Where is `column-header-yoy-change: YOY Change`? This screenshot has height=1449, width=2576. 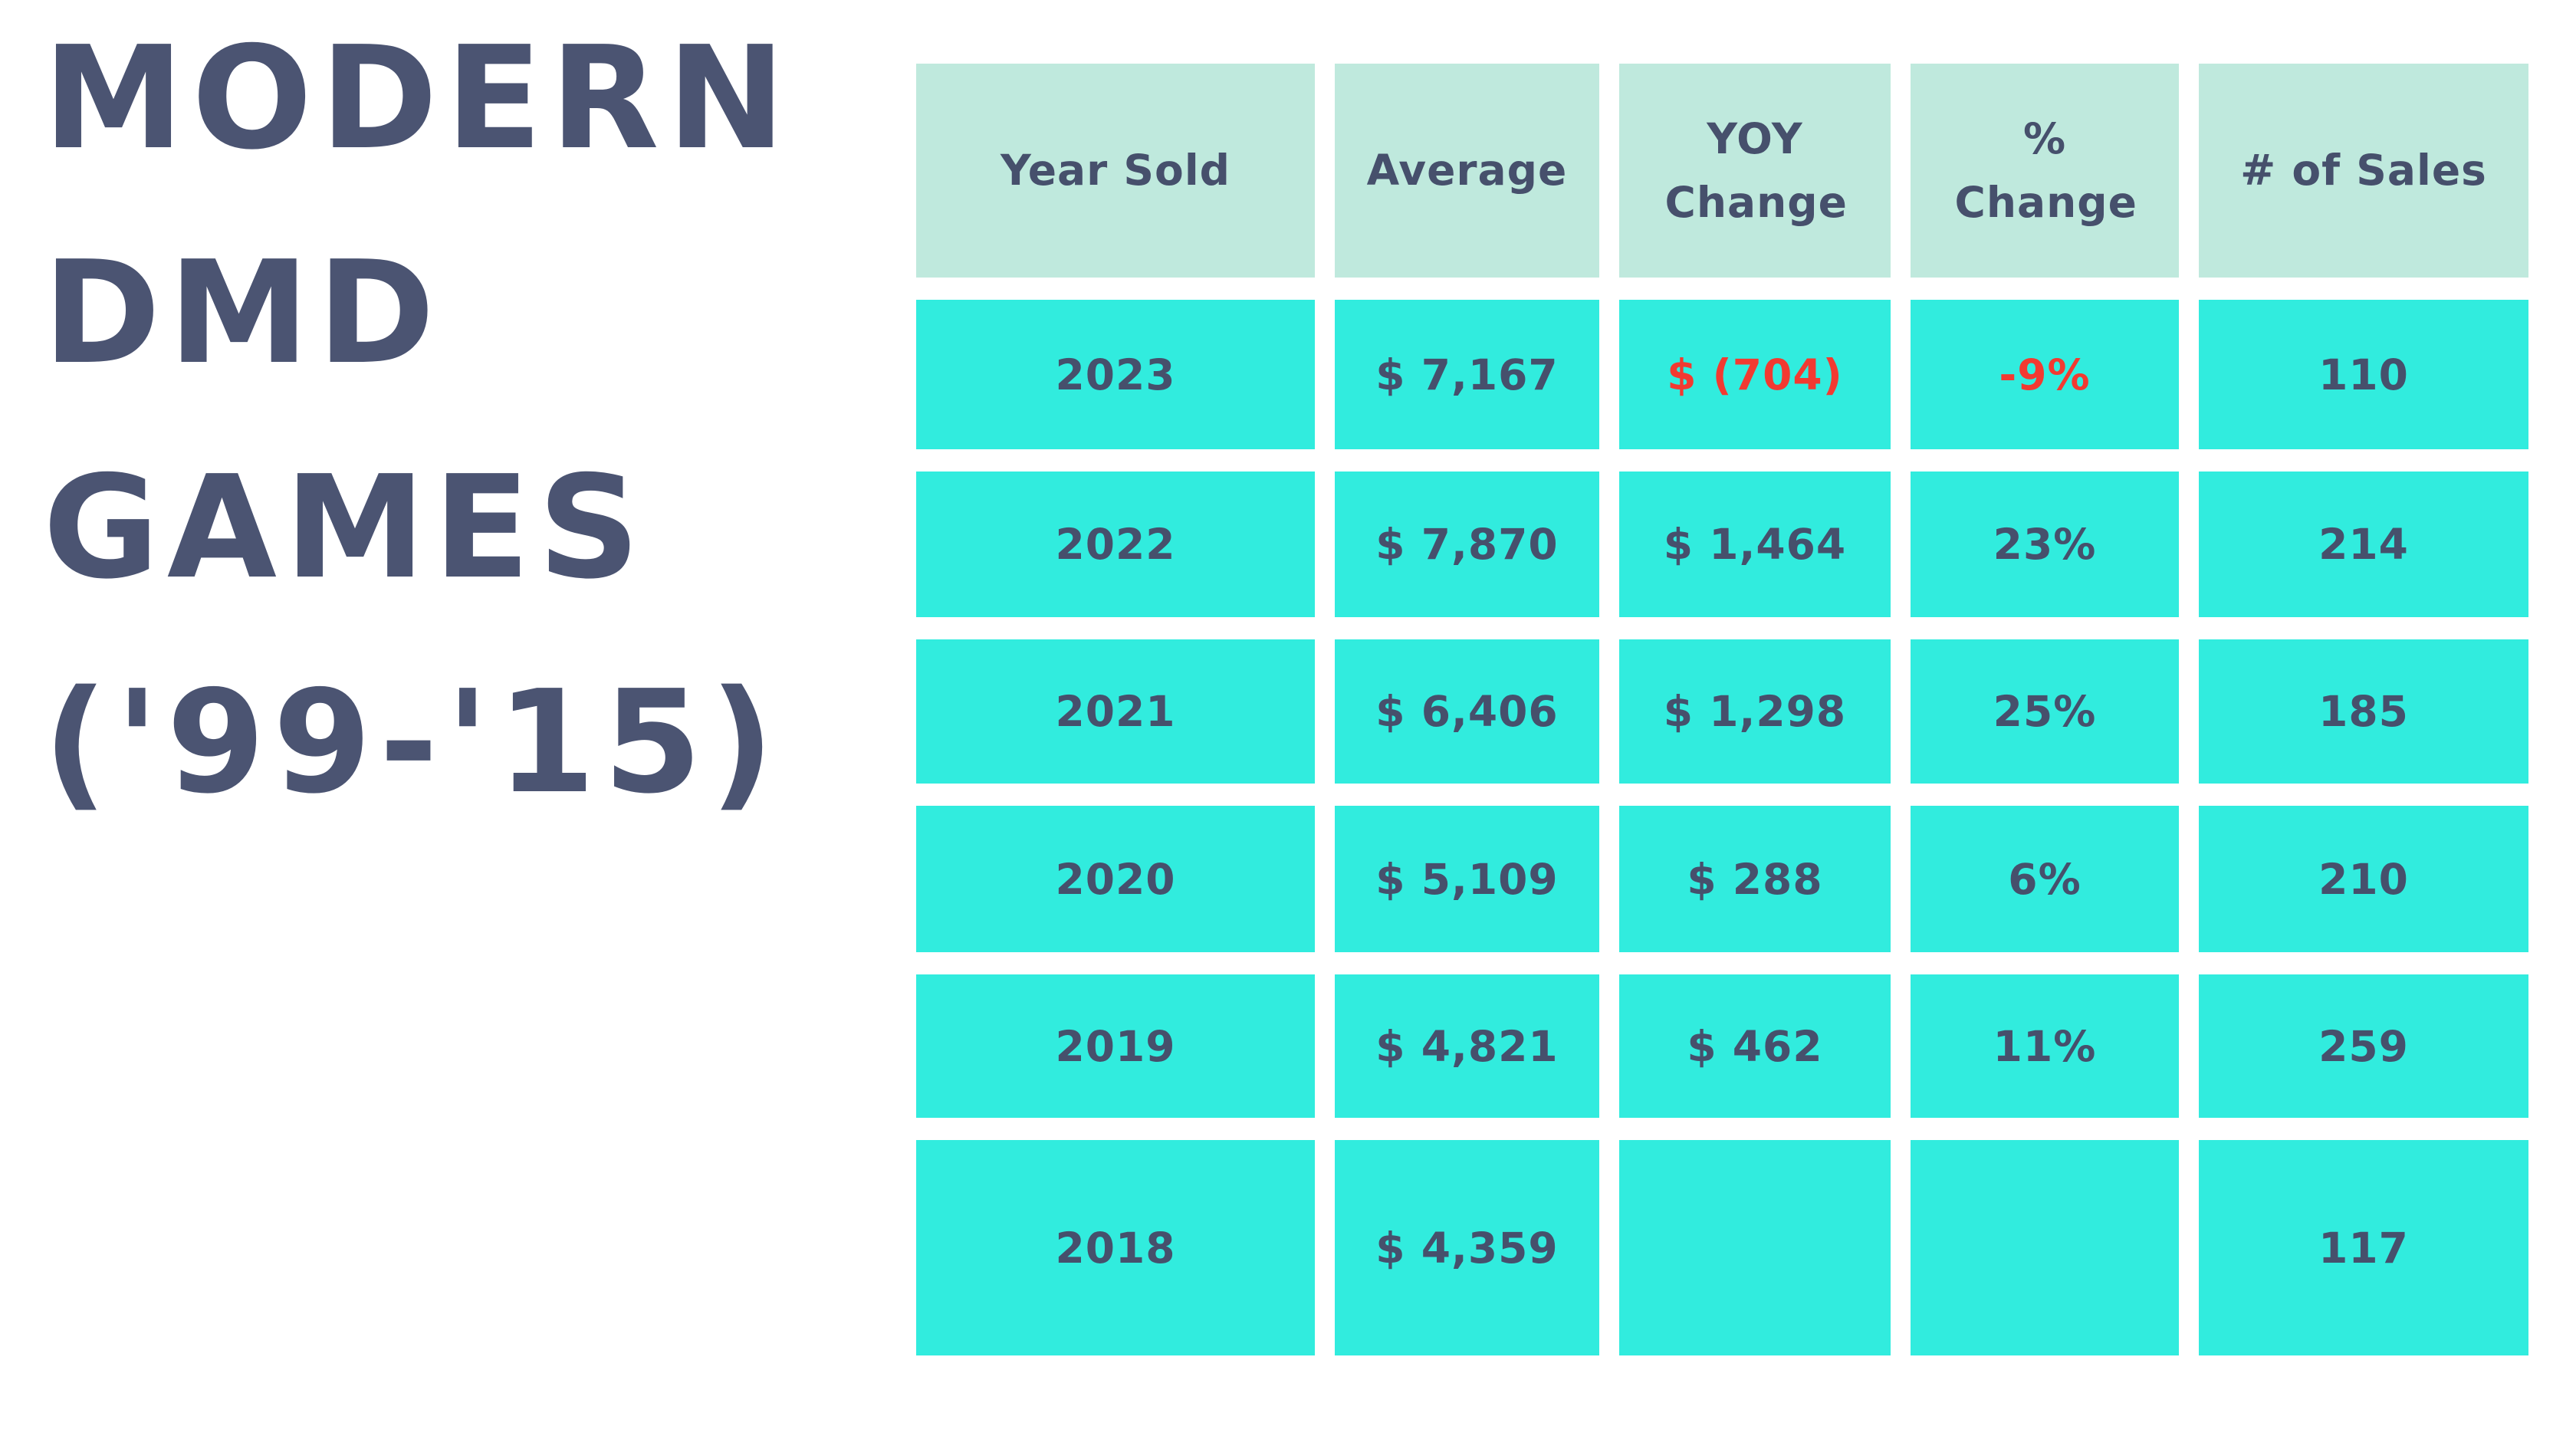 column-header-yoy-change: YOY Change is located at coordinates (1755, 171).